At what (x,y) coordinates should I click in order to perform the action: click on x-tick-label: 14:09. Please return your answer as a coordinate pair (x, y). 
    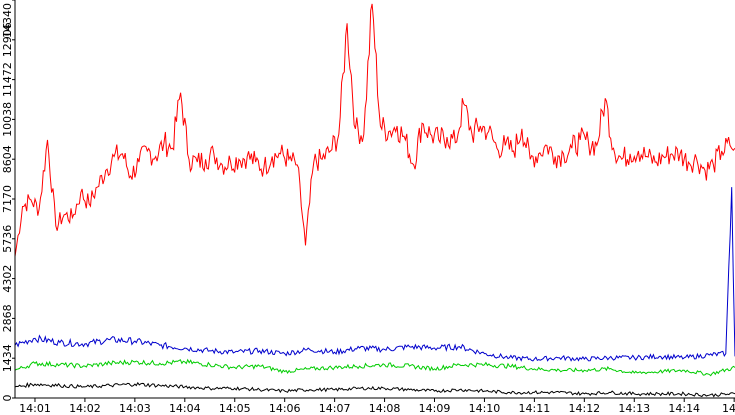
    Looking at the image, I should click on (435, 408).